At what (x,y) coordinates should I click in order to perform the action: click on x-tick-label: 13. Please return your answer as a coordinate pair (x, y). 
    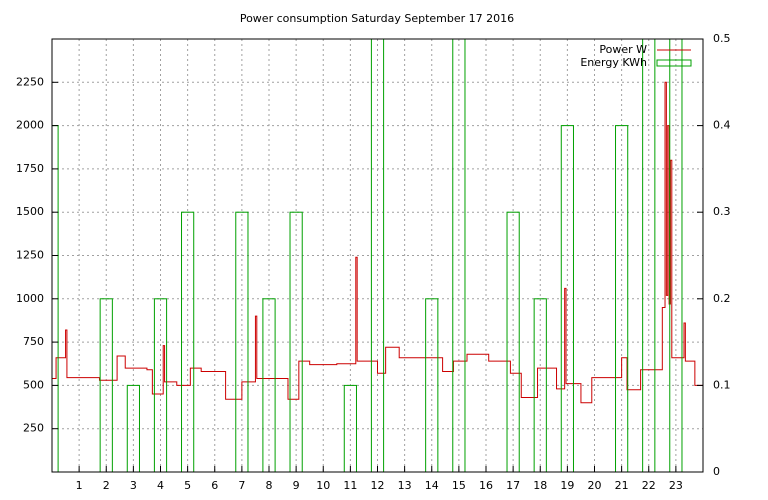
    Looking at the image, I should click on (405, 485).